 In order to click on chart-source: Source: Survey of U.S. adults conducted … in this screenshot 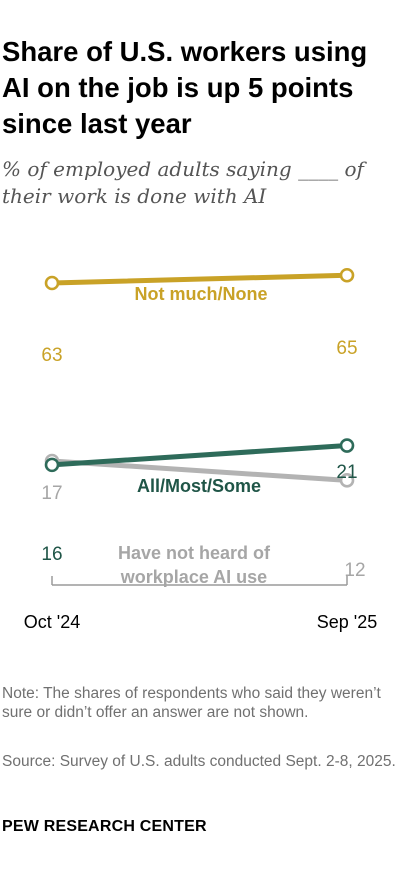, I will do `click(199, 761)`.